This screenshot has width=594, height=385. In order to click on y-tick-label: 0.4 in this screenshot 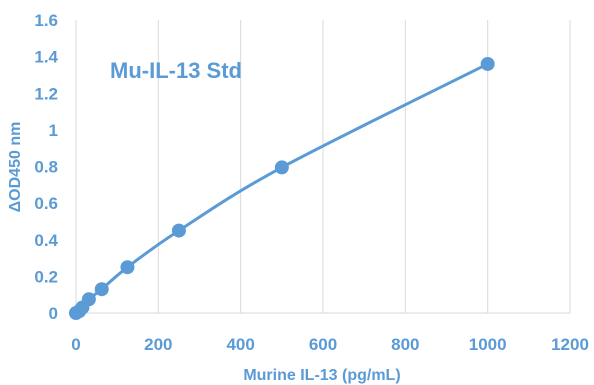, I will do `click(46, 240)`.